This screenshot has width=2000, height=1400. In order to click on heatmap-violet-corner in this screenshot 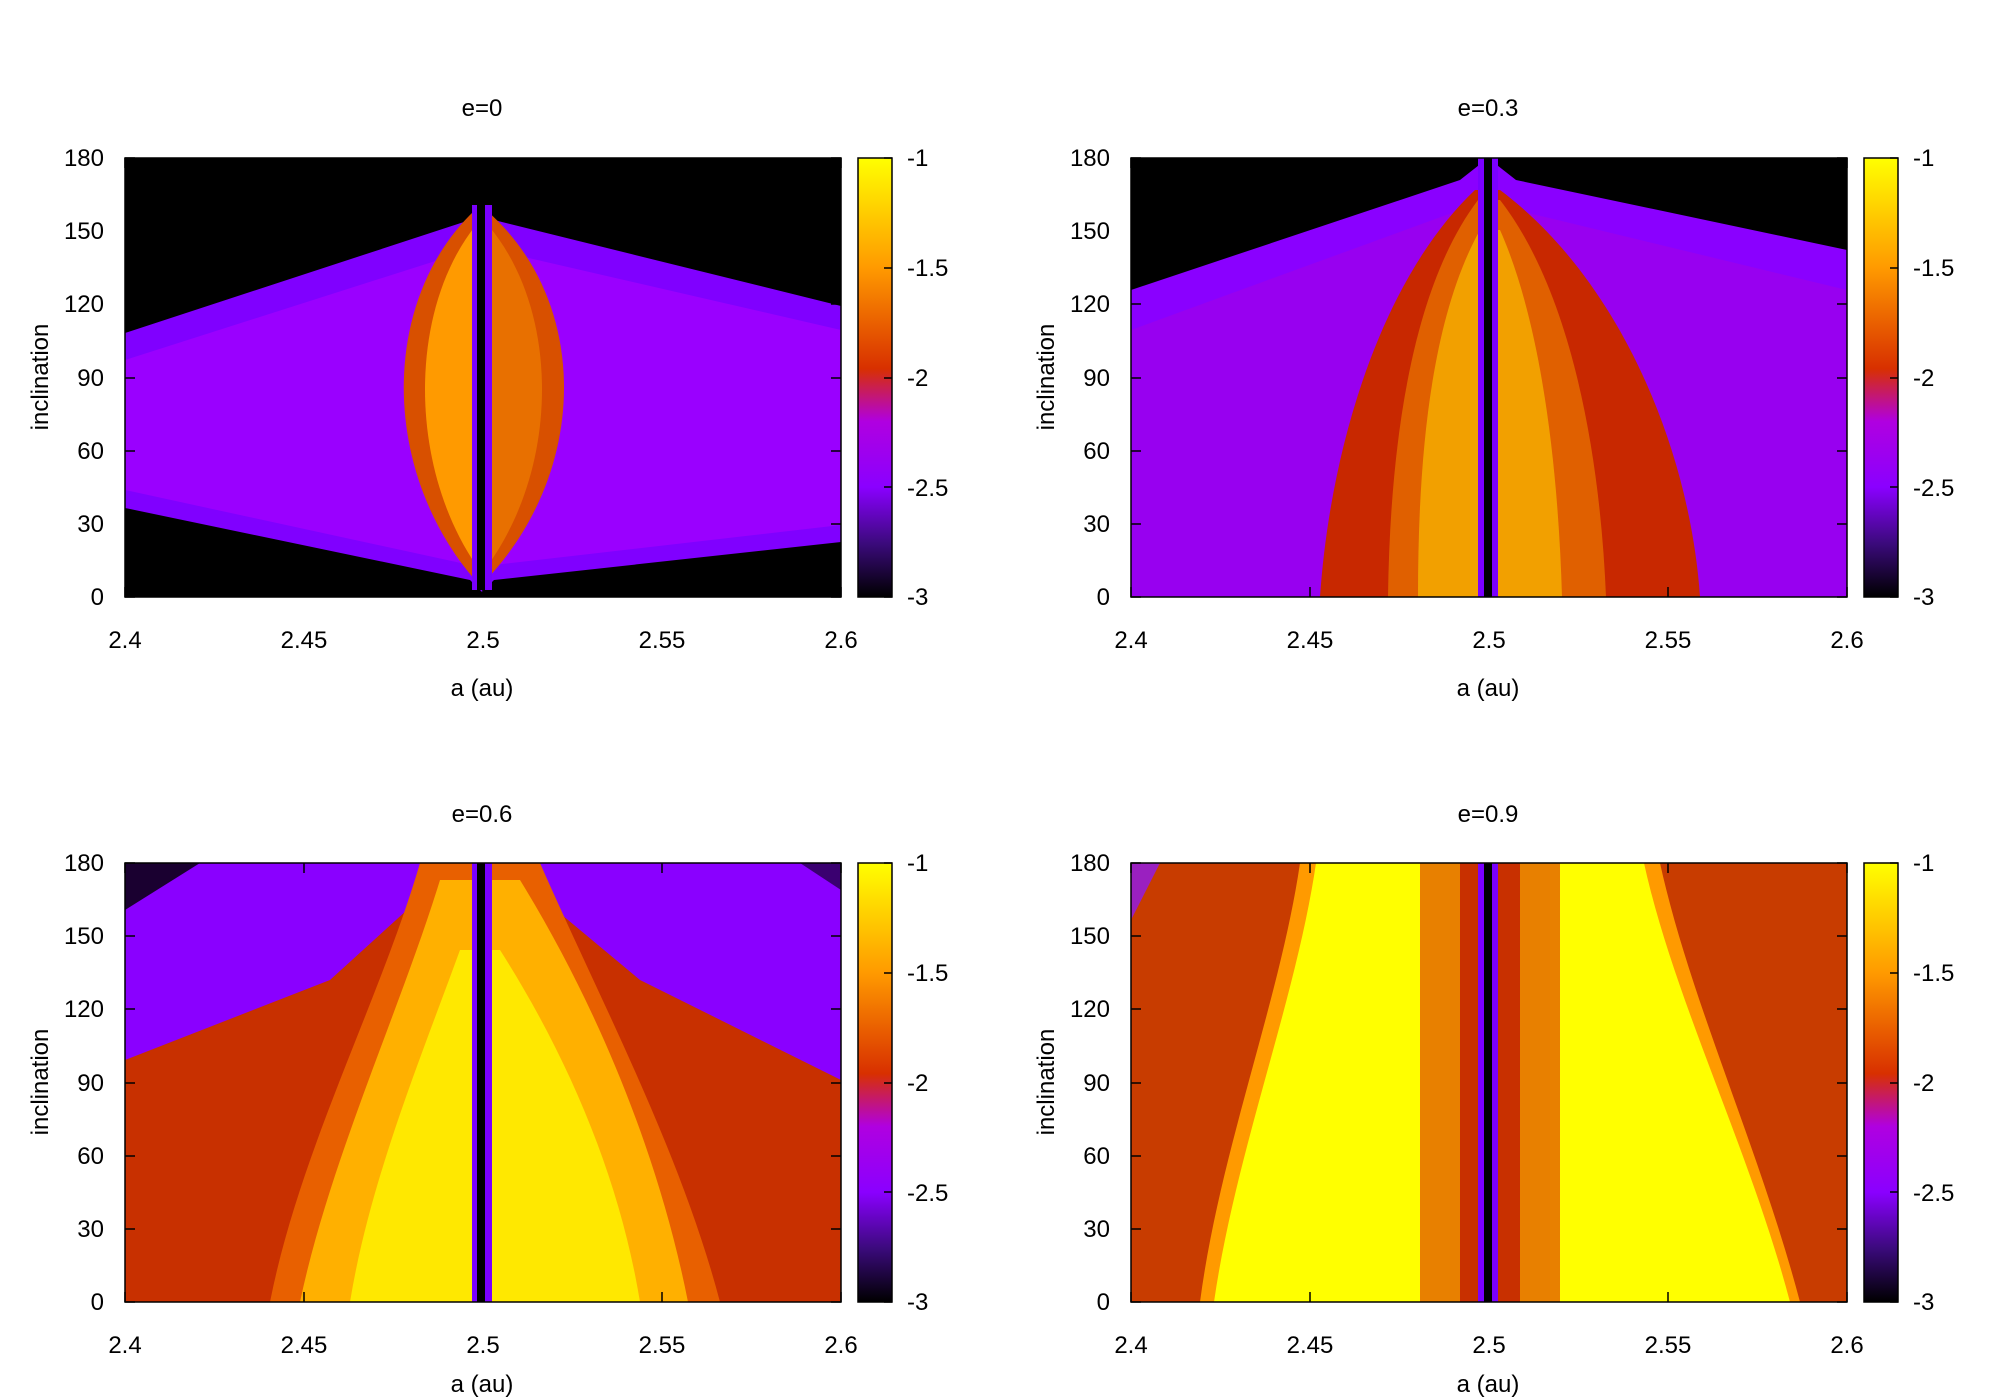, I will do `click(1145, 891)`.